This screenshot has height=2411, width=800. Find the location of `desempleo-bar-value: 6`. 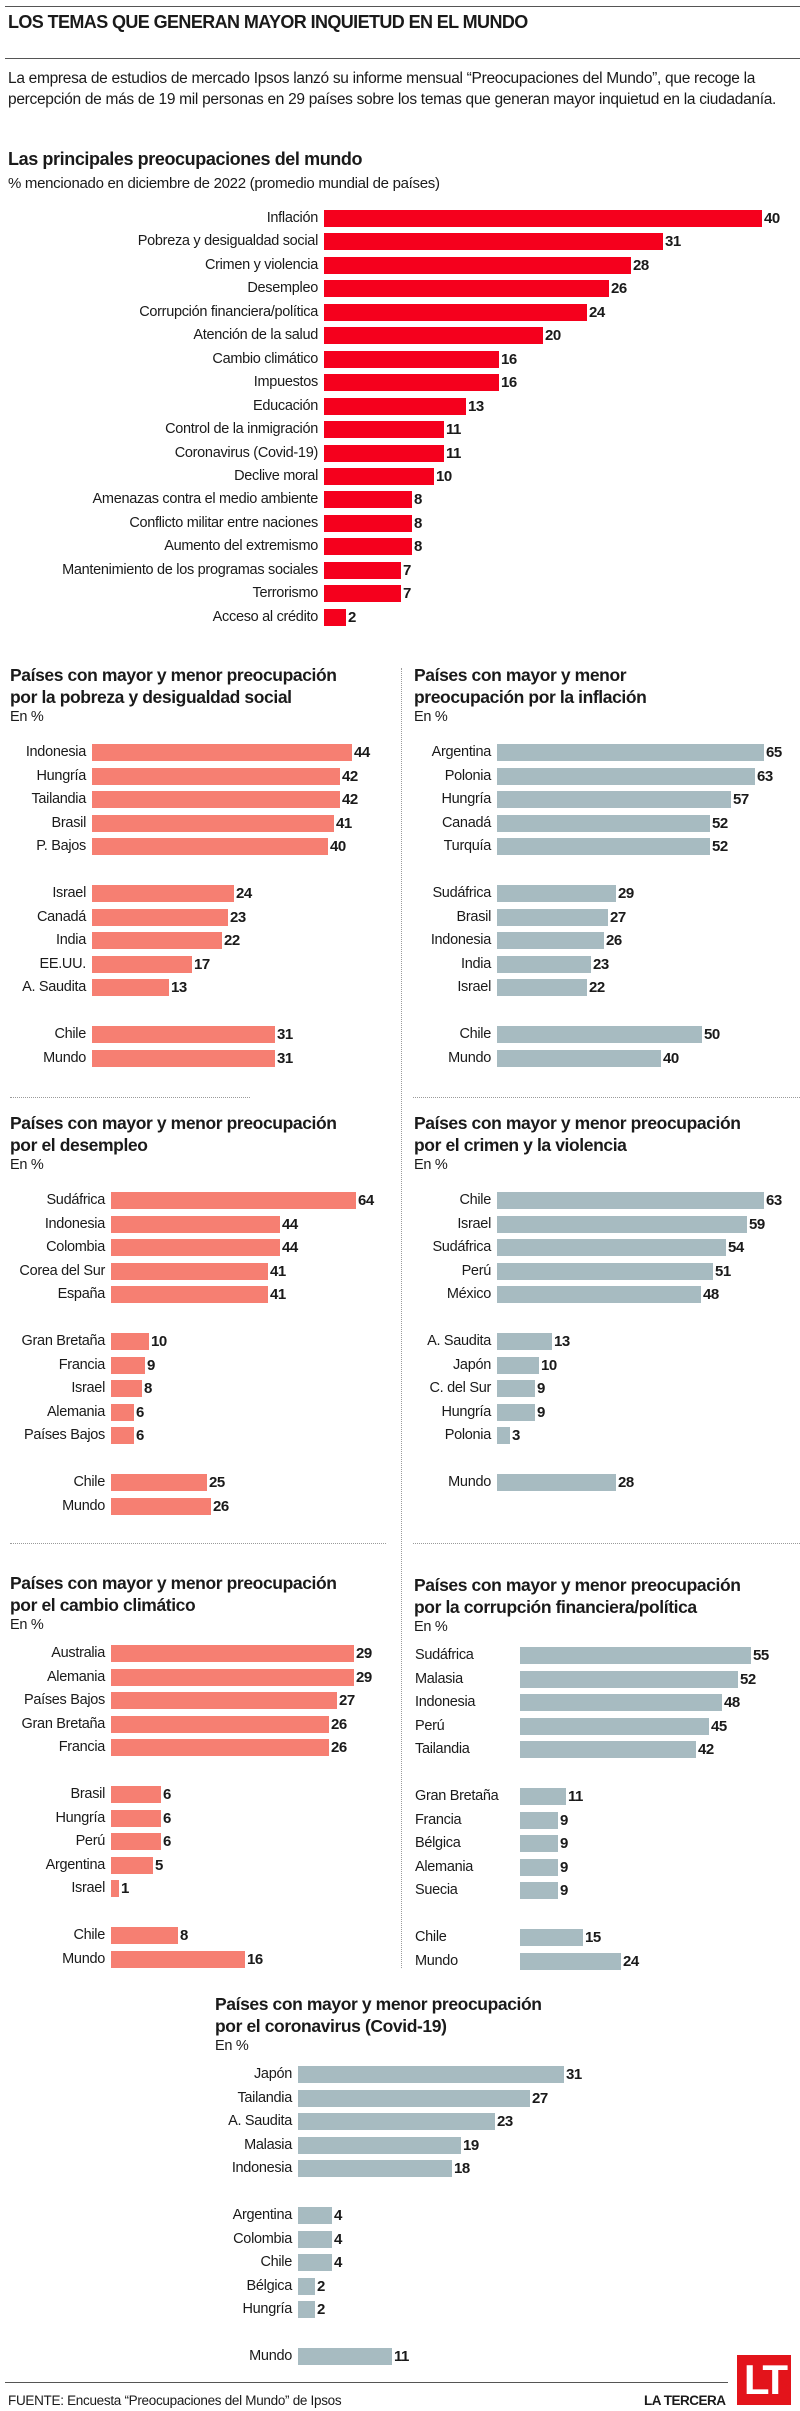

desempleo-bar-value: 6 is located at coordinates (140, 1435).